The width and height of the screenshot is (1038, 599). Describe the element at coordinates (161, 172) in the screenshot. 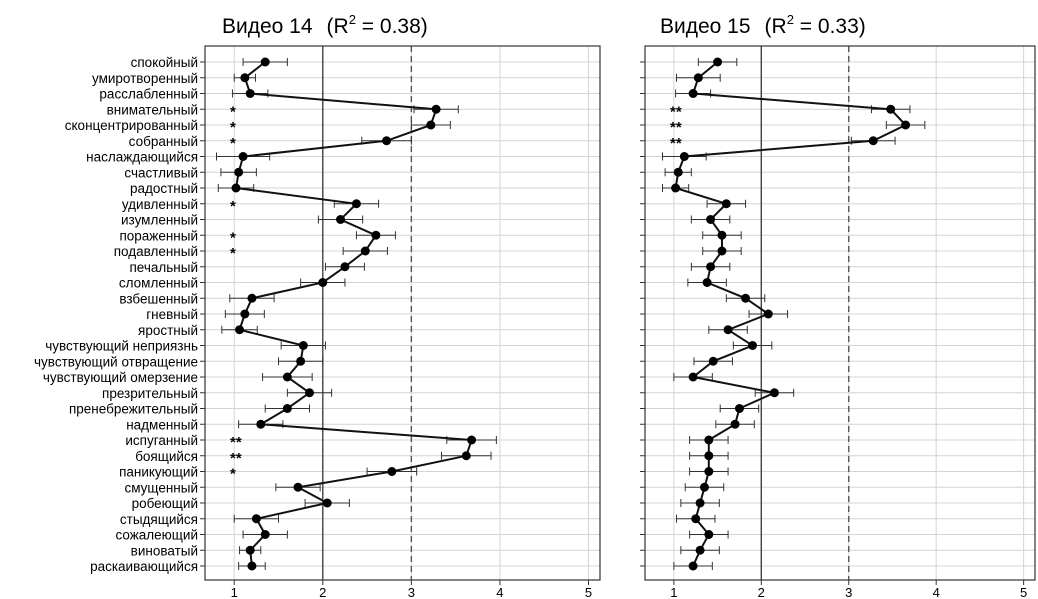

I see `category-label: счастливый` at that location.